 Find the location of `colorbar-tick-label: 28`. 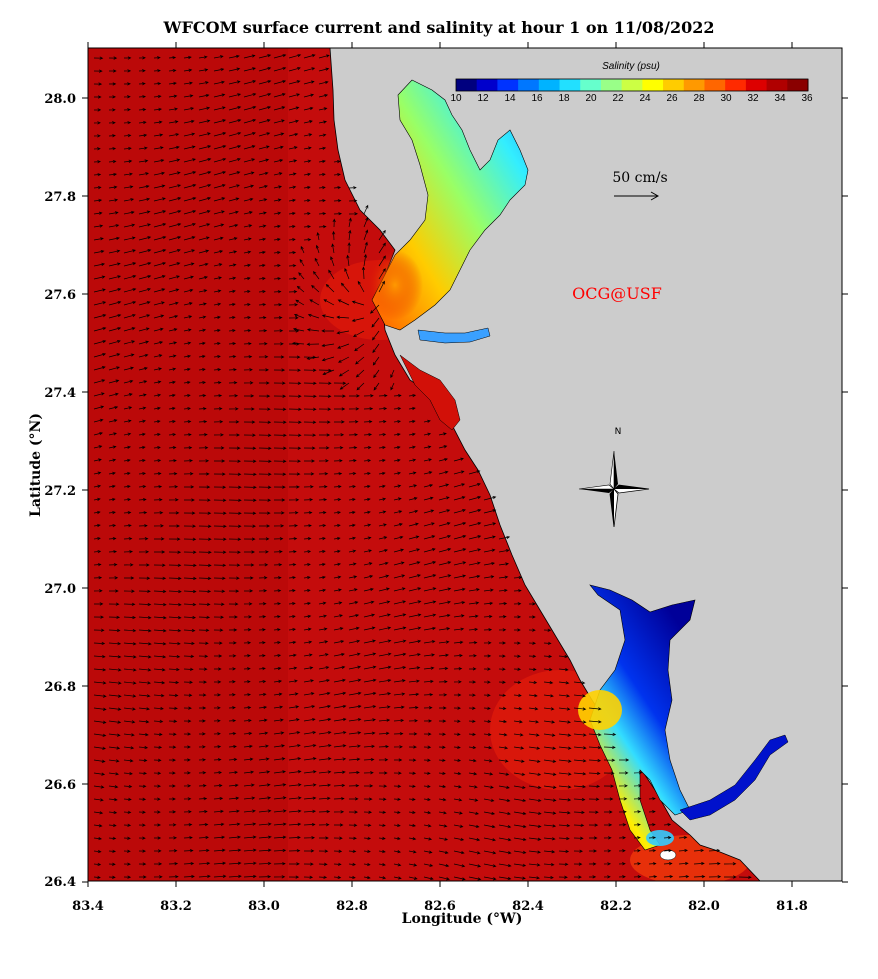

colorbar-tick-label: 28 is located at coordinates (699, 98).